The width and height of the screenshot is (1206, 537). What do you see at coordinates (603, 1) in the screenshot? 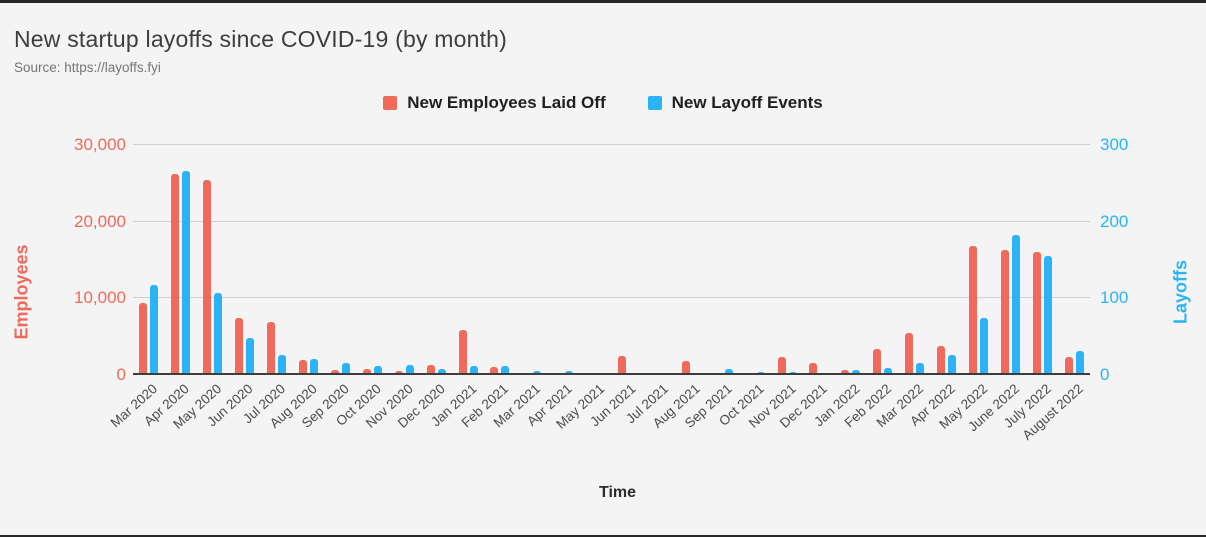
I see `top-edge-strip` at bounding box center [603, 1].